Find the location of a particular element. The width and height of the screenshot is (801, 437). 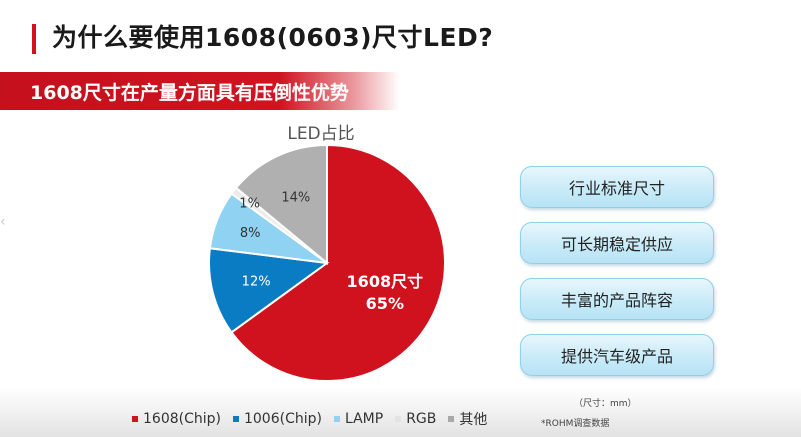

banner-text: 1608尺寸在产量方面具有压倒性优势 is located at coordinates (189, 93).